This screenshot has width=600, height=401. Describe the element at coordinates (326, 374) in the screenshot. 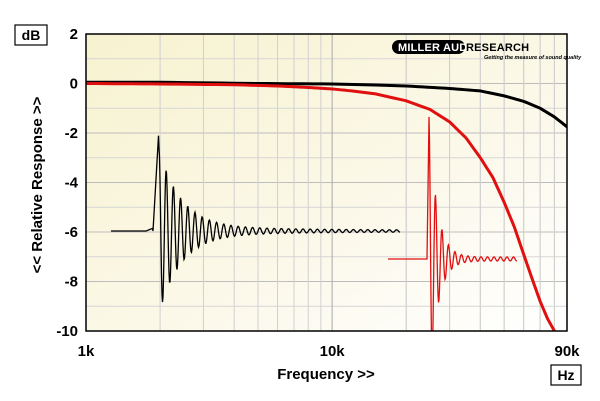

I see `x-axis-title: Frequency >>` at that location.